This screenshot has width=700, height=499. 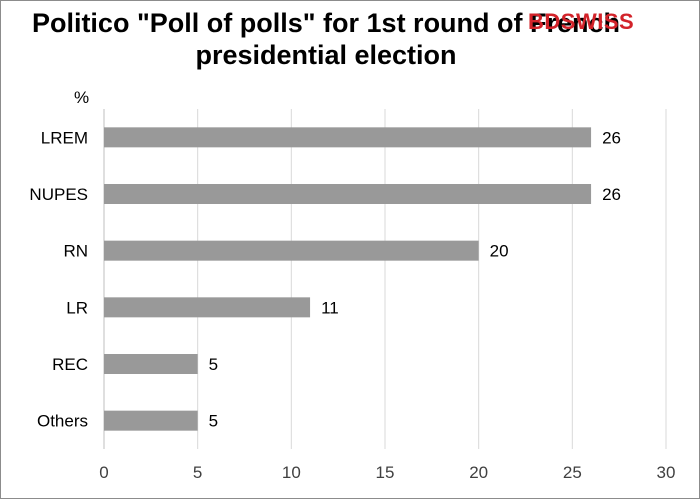 I want to click on x-tick-label-30: 30, so click(x=666, y=472).